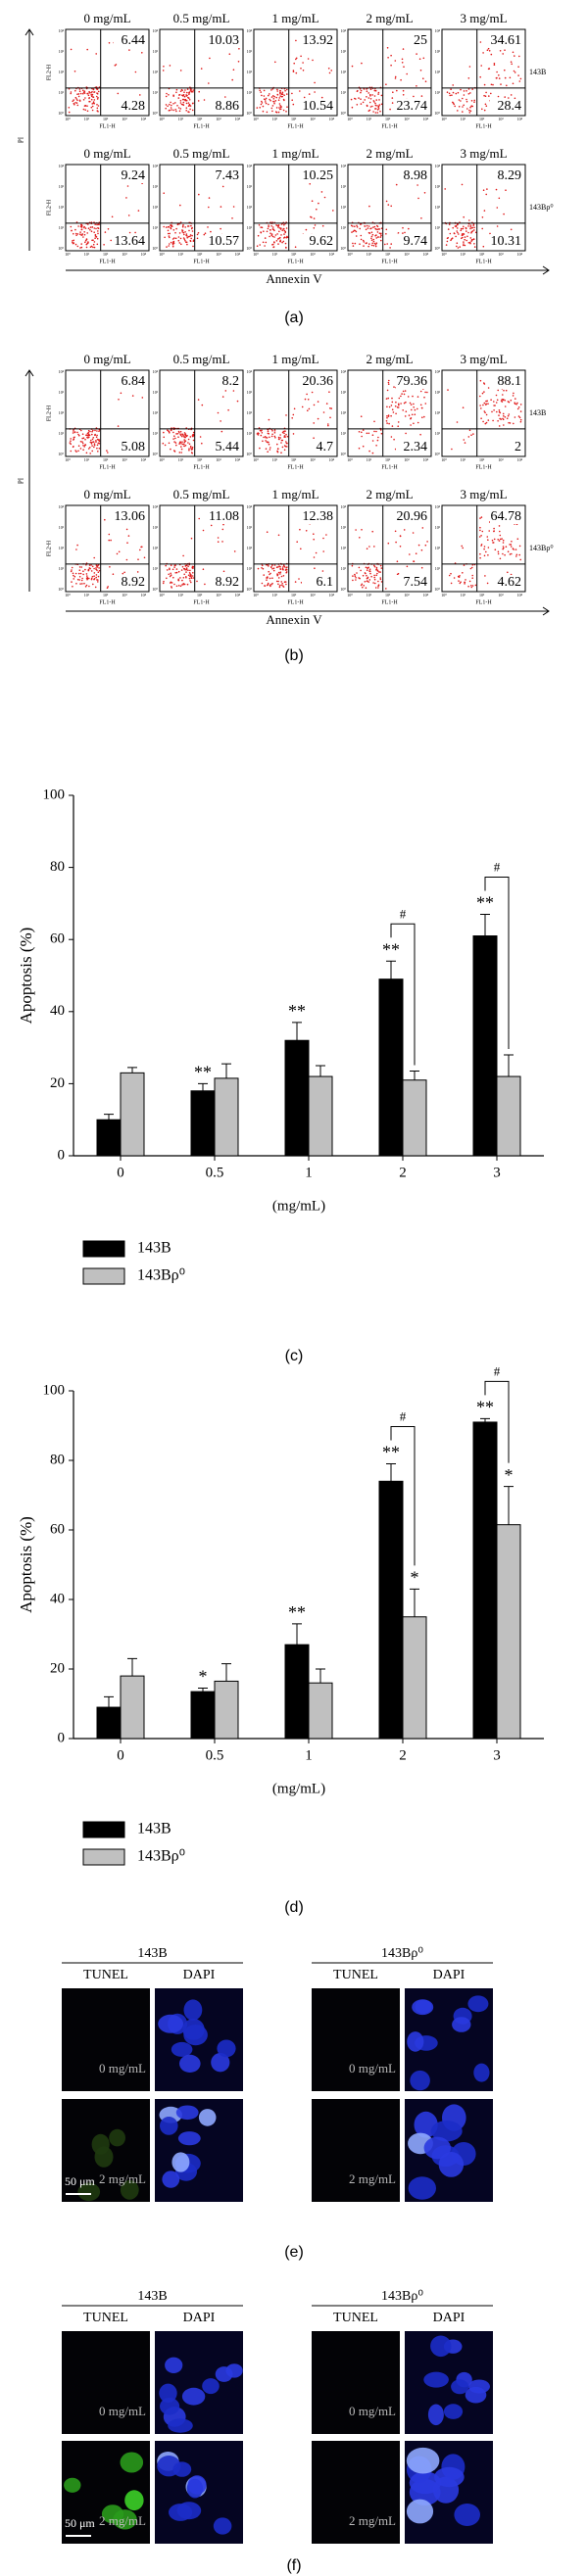 The height and width of the screenshot is (2576, 588). I want to click on outer-x-label: Annexin V, so click(294, 620).